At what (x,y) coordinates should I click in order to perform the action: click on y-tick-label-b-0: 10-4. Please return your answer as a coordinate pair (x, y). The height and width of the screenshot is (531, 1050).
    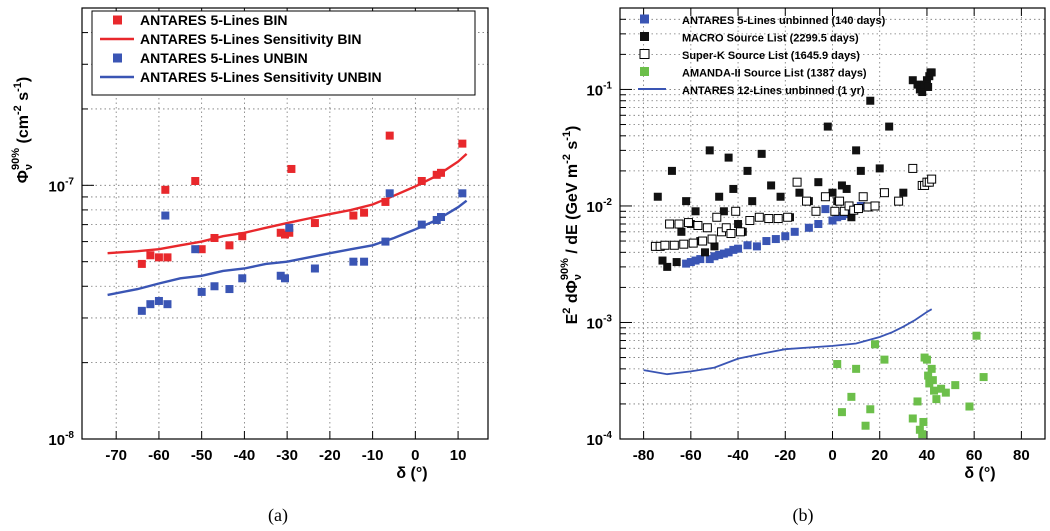
    Looking at the image, I should click on (599, 439).